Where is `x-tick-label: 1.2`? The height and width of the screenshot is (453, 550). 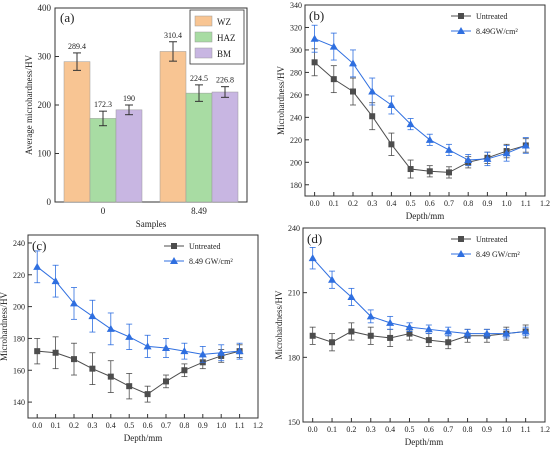
x-tick-label: 1.2 is located at coordinates (545, 429).